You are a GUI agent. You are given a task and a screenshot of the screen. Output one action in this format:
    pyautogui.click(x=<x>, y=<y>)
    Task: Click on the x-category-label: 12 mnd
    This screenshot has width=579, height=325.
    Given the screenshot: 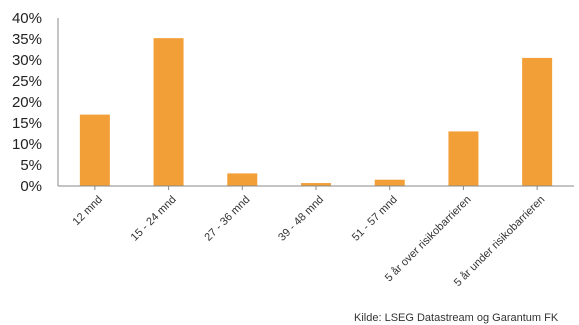 What is the action you would take?
    pyautogui.click(x=88, y=211)
    